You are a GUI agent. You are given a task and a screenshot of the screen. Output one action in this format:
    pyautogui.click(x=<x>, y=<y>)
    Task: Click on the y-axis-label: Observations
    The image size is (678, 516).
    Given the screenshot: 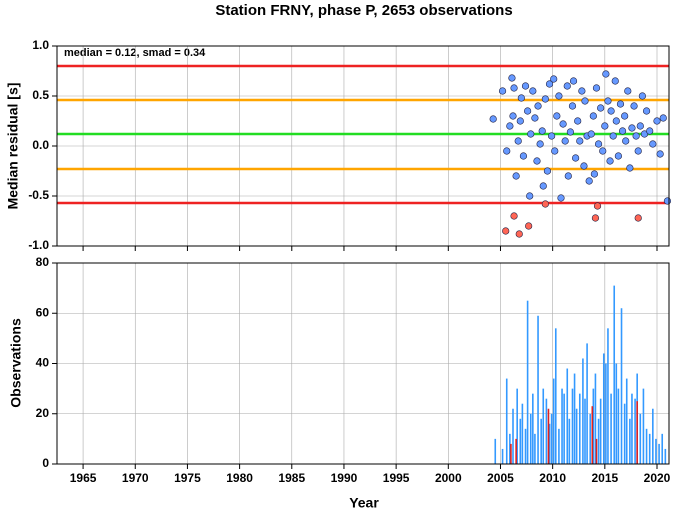 What is the action you would take?
    pyautogui.click(x=16, y=363)
    